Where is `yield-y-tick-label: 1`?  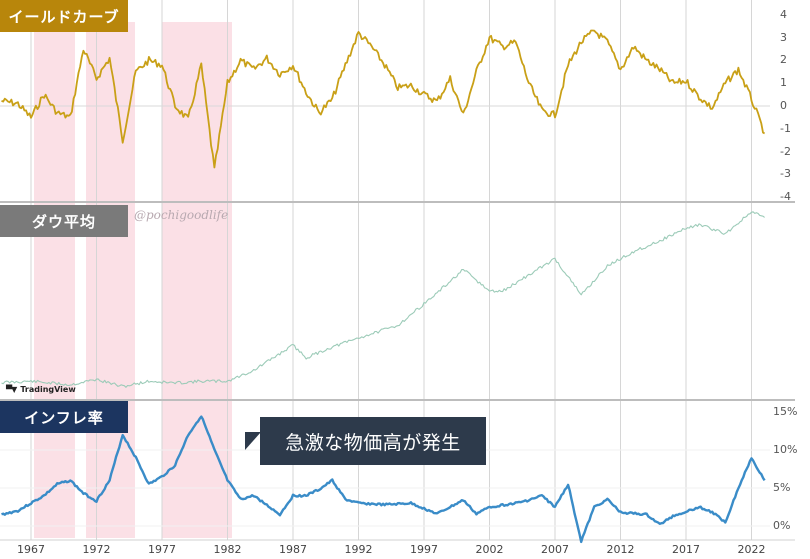
yield-y-tick-label: 1 is located at coordinates (783, 83).